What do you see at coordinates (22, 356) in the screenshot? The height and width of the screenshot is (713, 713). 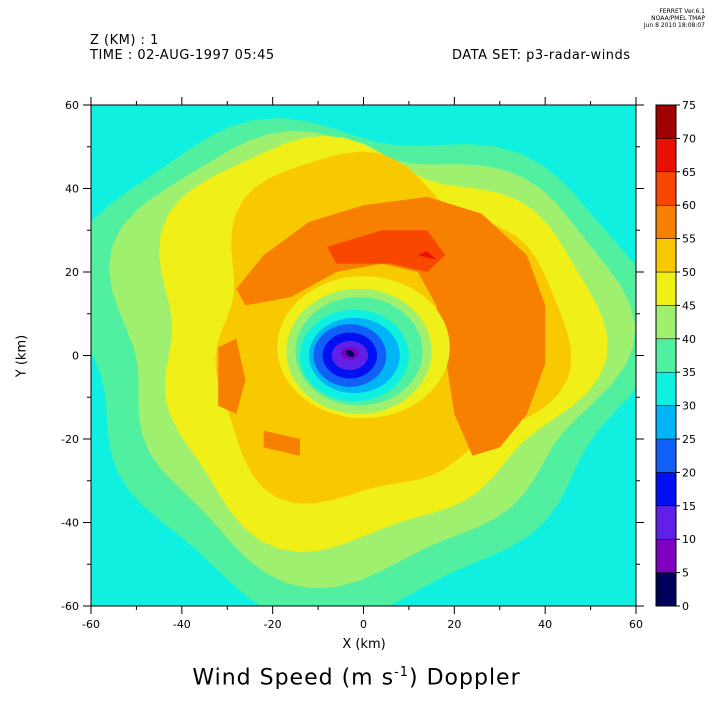 I see `y-axis-label: Y (km)` at bounding box center [22, 356].